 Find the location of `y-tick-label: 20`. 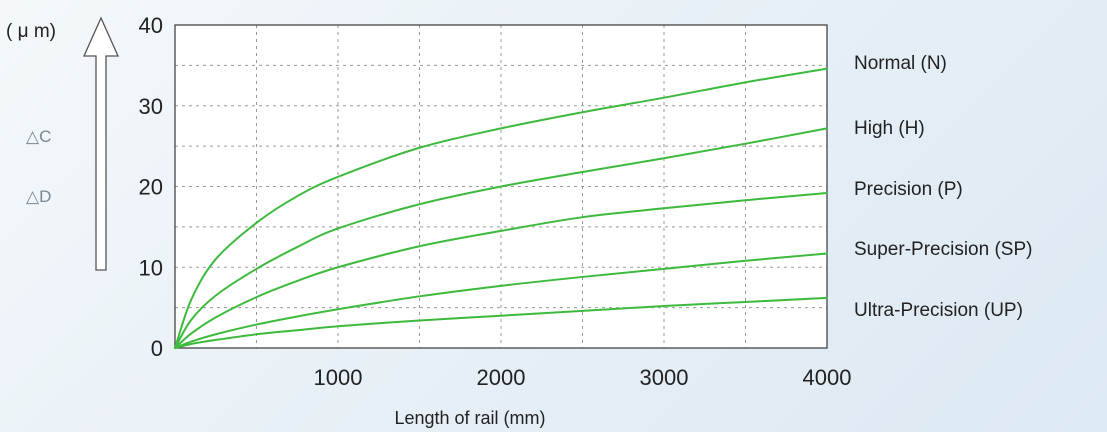

y-tick-label: 20 is located at coordinates (151, 187).